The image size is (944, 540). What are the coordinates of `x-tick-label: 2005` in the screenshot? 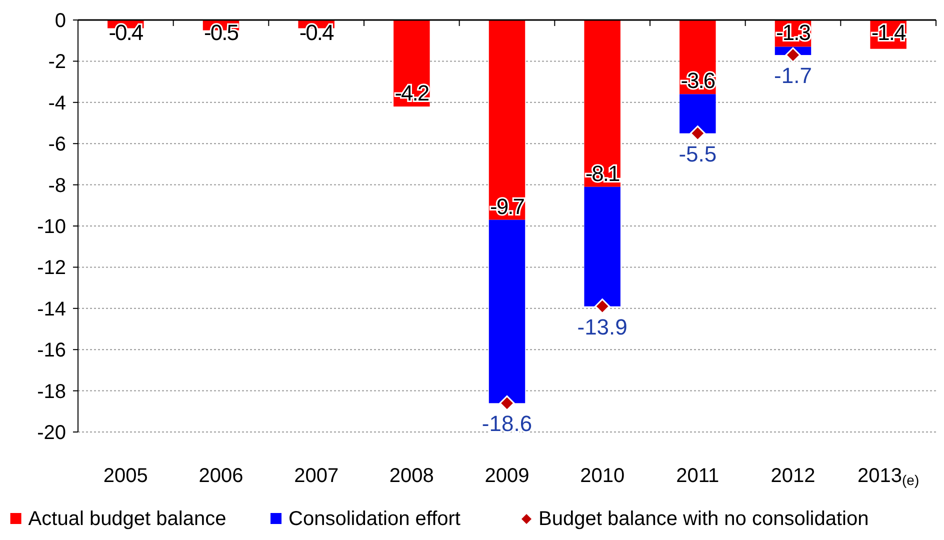 It's located at (125, 476).